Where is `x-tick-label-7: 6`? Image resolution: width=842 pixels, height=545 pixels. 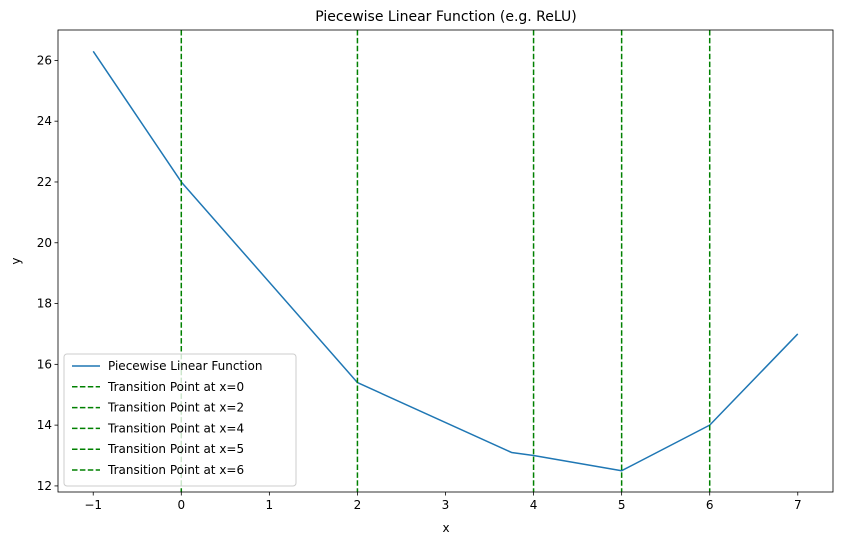
x-tick-label-7: 6 is located at coordinates (710, 505).